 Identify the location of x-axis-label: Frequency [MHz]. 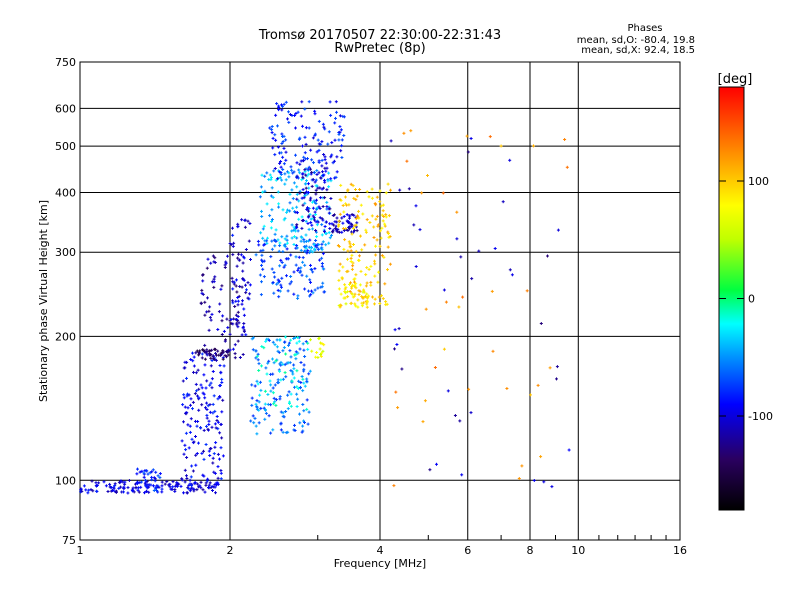
(380, 563).